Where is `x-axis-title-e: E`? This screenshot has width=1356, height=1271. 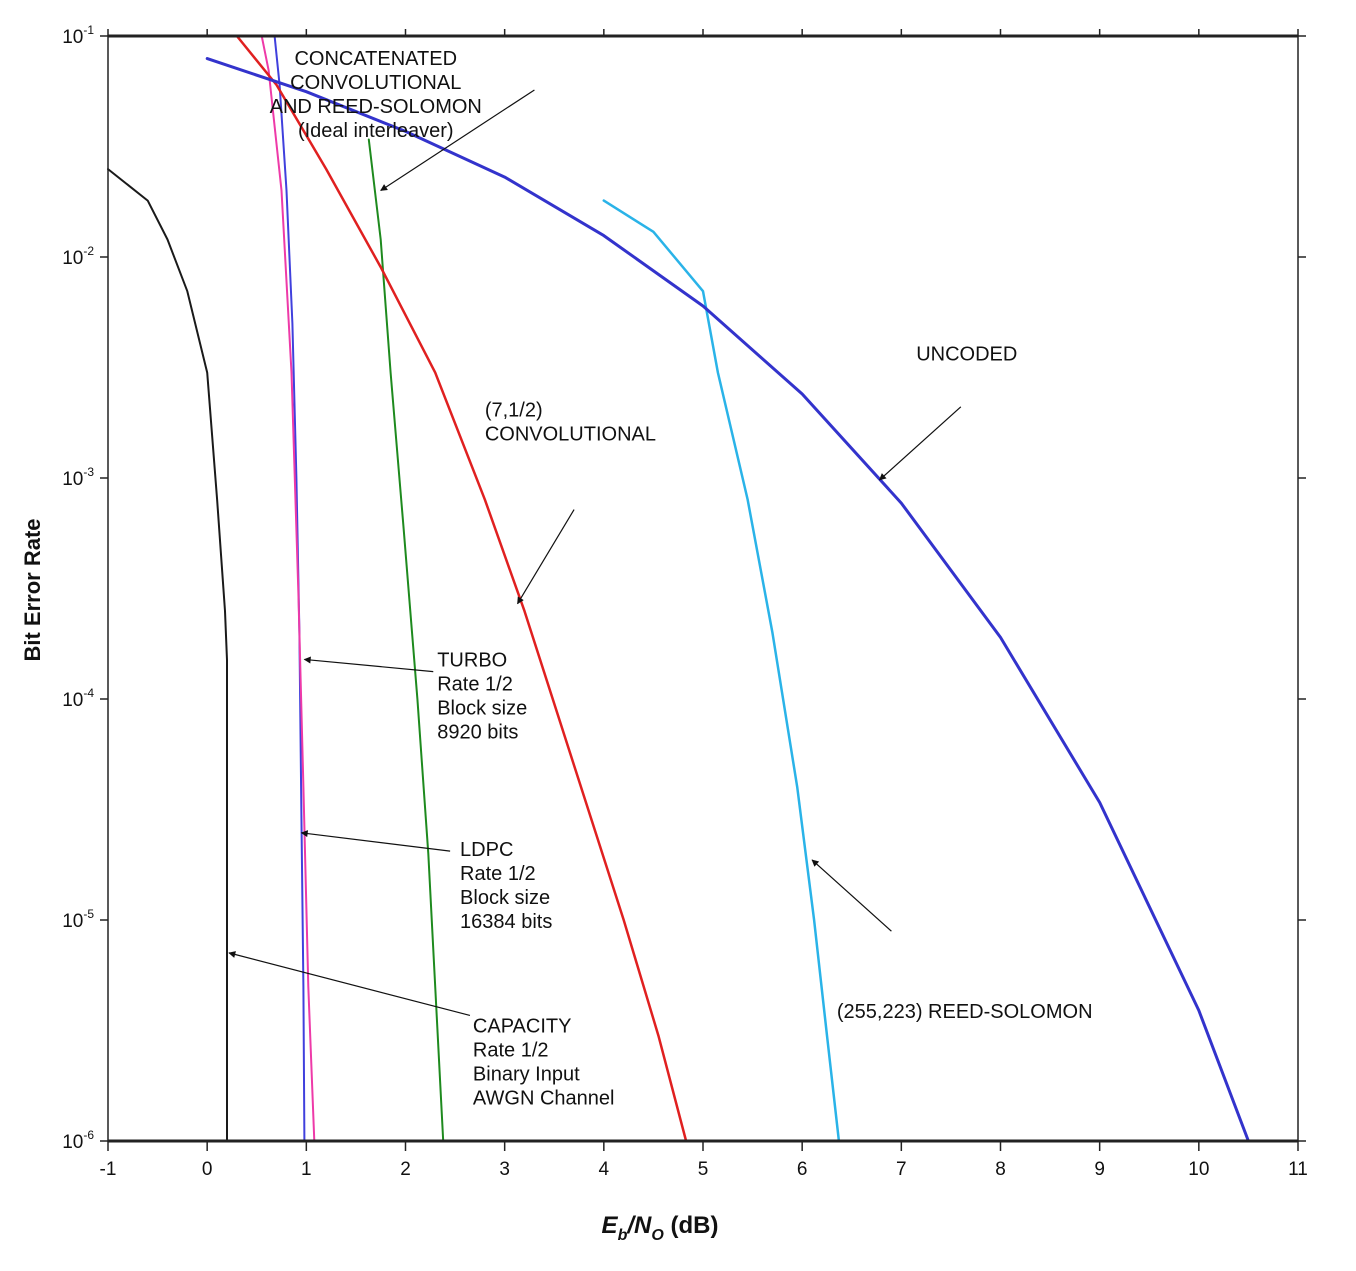 x-axis-title-e: E is located at coordinates (610, 1225).